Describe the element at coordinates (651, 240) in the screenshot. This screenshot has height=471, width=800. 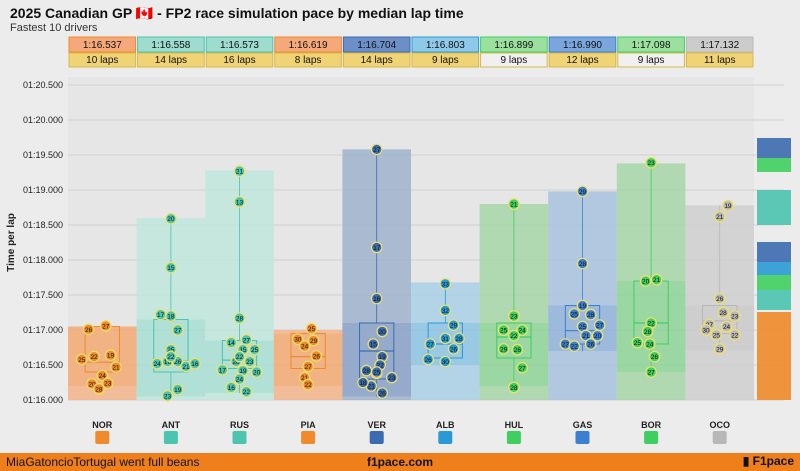
I see `driver-column-bor: 1:17.098 9 laps 23 20 21 22 25 24 26 27 28 BOR` at that location.